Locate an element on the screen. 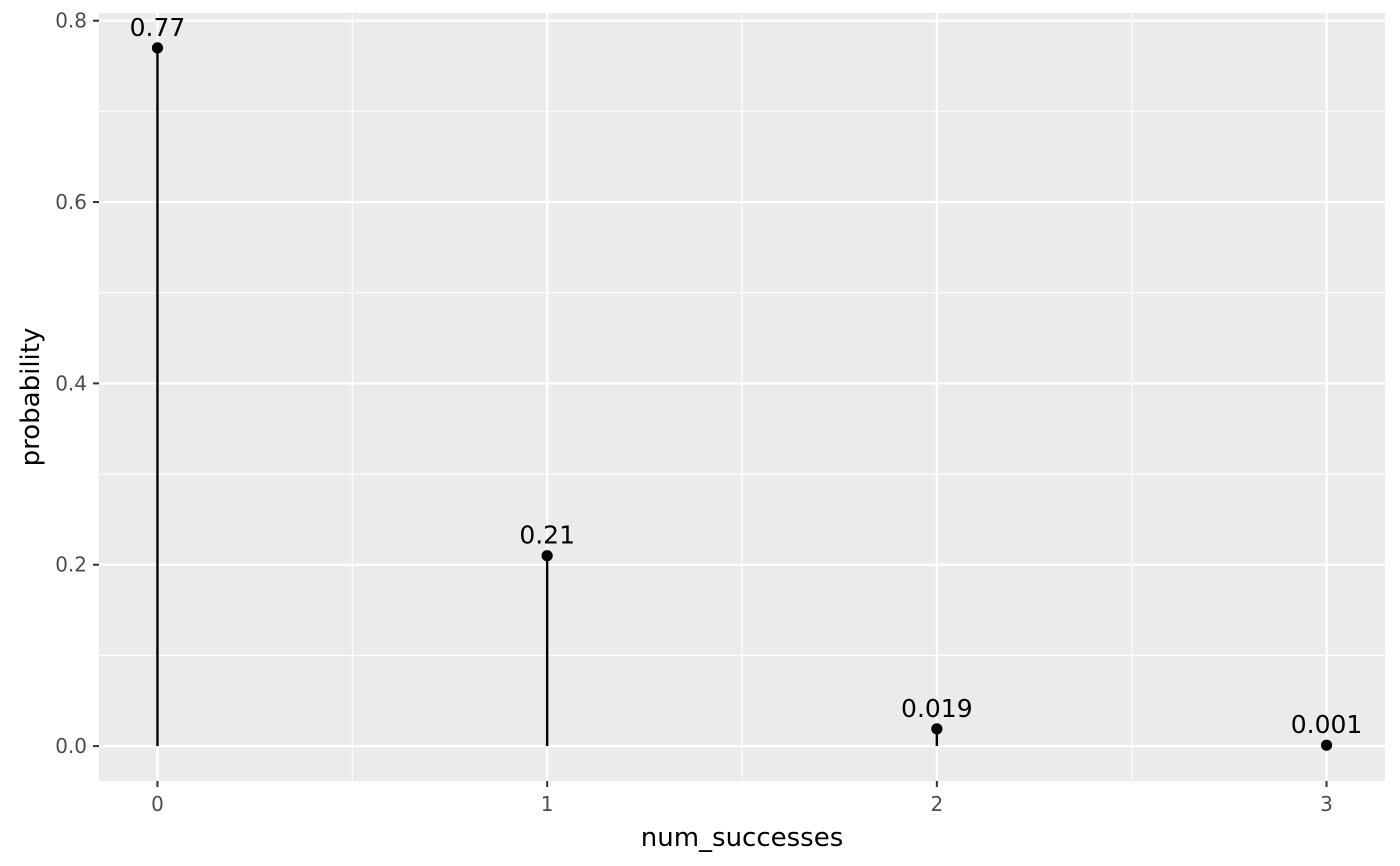 The height and width of the screenshot is (866, 1400). x-tick-label: 2 is located at coordinates (936, 804).